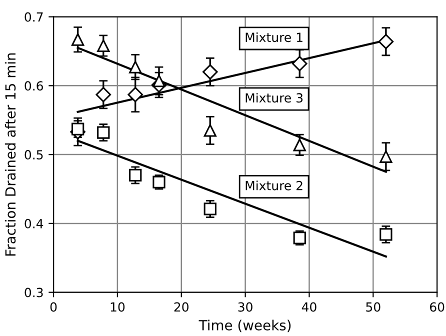 The width and height of the screenshot is (446, 336). Describe the element at coordinates (274, 185) in the screenshot. I see `annotation: Mixture 2` at that location.